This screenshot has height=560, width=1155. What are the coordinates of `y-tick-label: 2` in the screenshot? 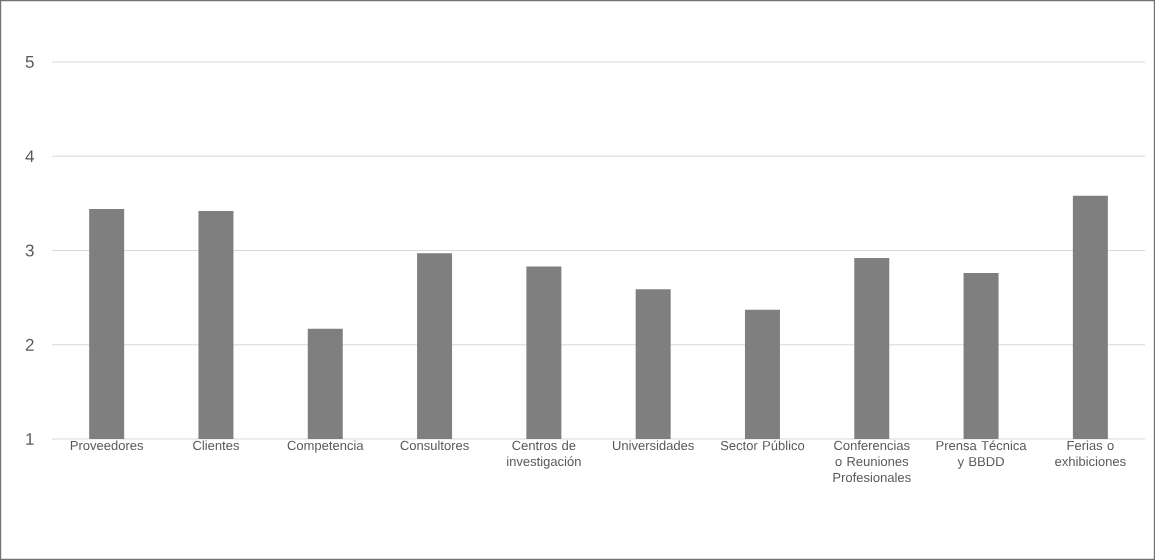 It's located at (29, 344).